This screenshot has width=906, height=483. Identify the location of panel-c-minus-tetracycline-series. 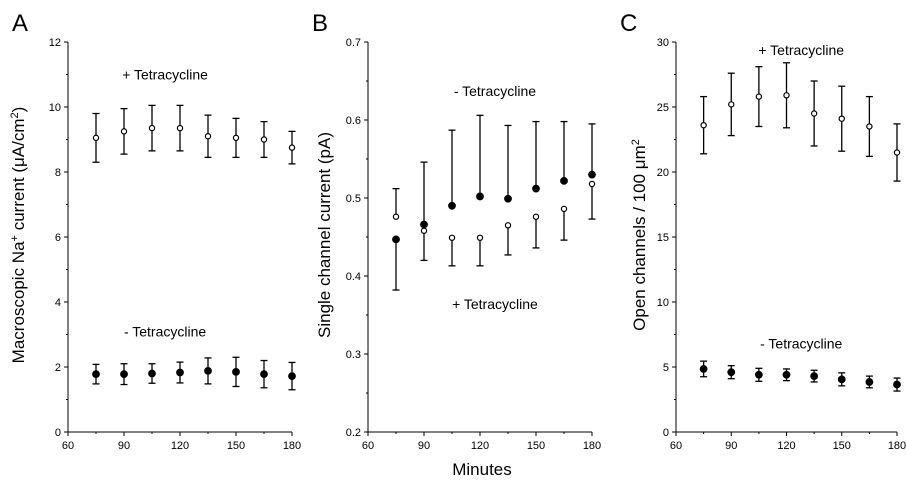
(800, 376).